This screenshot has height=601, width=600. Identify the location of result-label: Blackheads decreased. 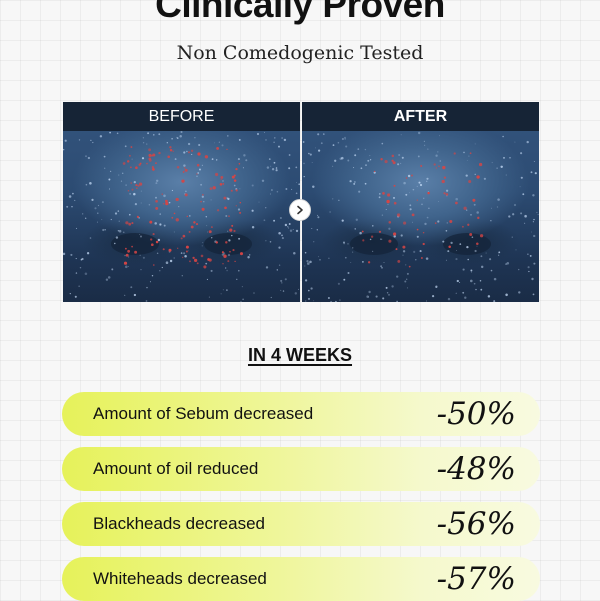
(179, 523).